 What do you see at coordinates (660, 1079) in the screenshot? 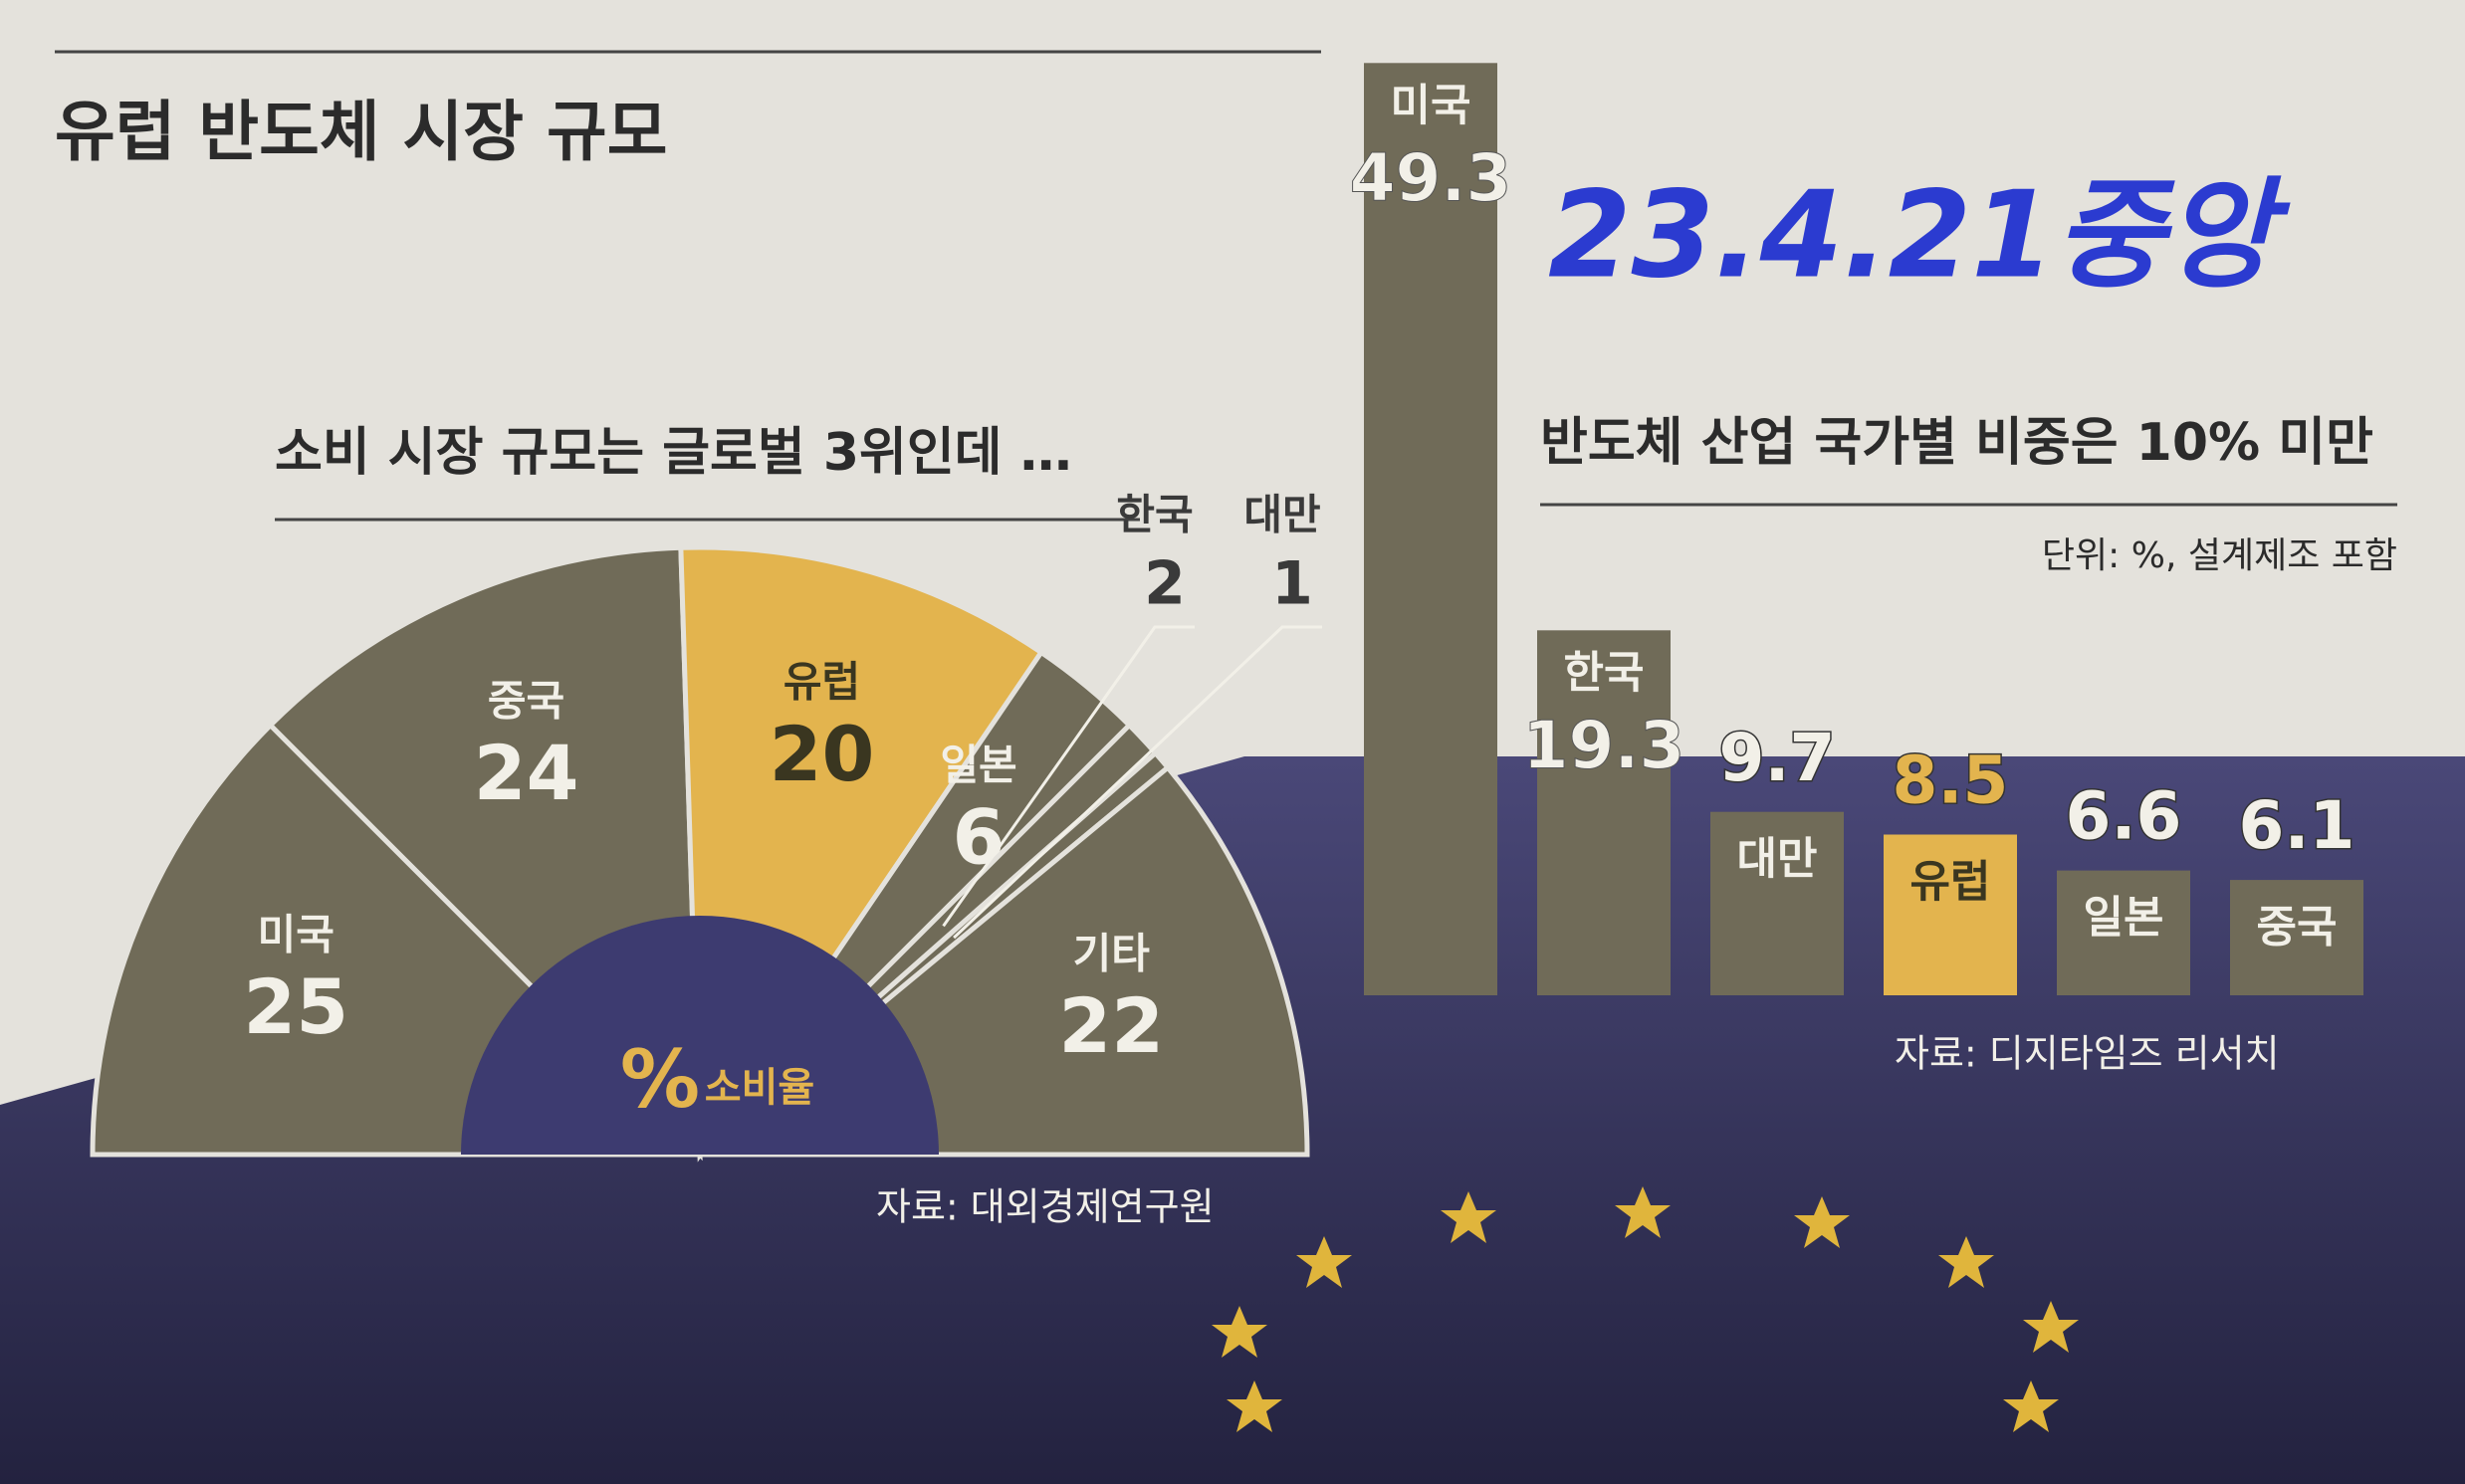
I see `center-symbol: %` at bounding box center [660, 1079].